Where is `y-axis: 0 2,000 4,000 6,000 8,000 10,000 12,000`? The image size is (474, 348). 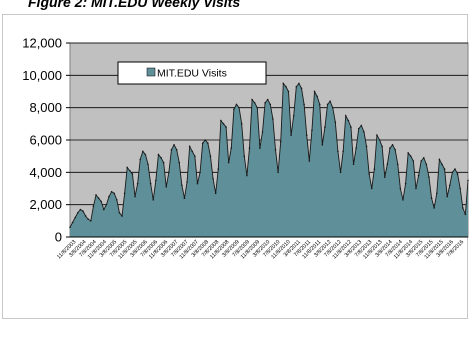
y-axis: 0 2,000 4,000 6,000 8,000 10,000 12,000 is located at coordinates (46, 140).